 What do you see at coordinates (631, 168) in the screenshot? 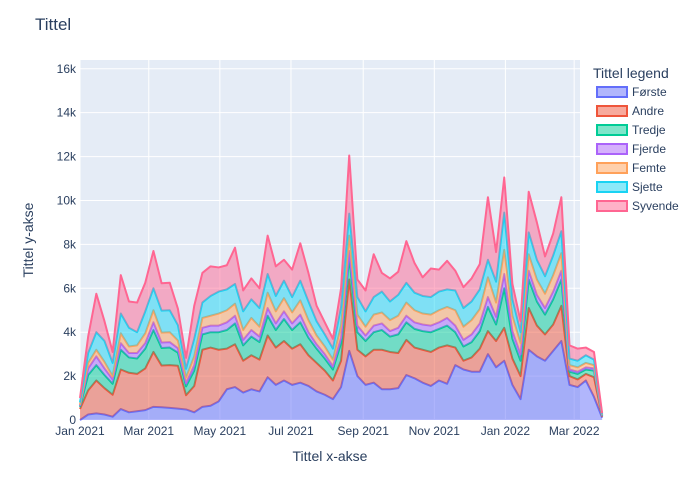
I see `legend-item: Femte` at bounding box center [631, 168].